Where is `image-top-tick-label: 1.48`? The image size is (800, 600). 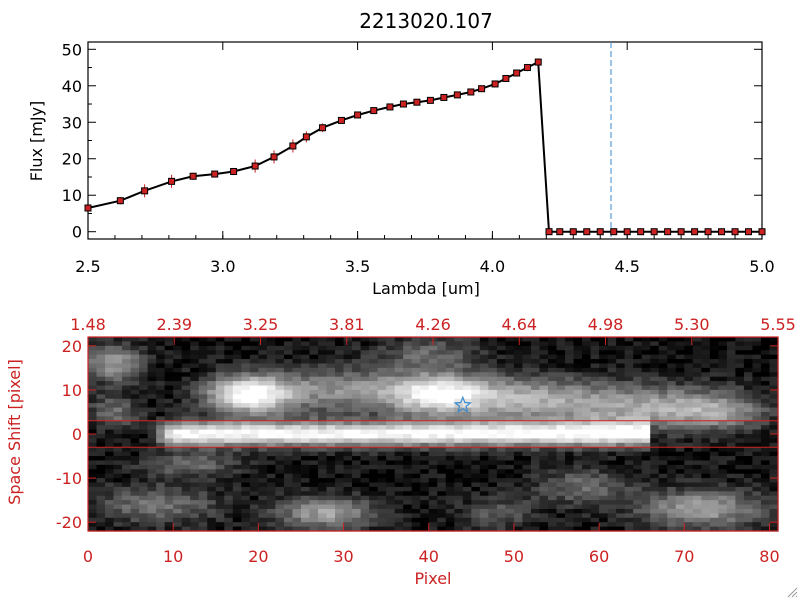
image-top-tick-label: 1.48 is located at coordinates (88, 324).